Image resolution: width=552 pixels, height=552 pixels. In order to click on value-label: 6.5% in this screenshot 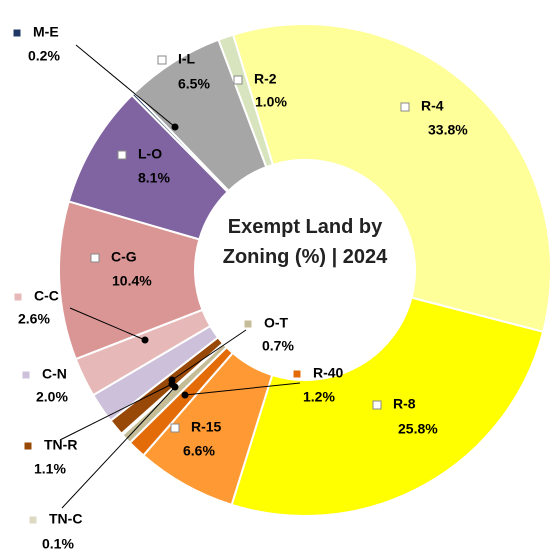, I will do `click(194, 84)`.